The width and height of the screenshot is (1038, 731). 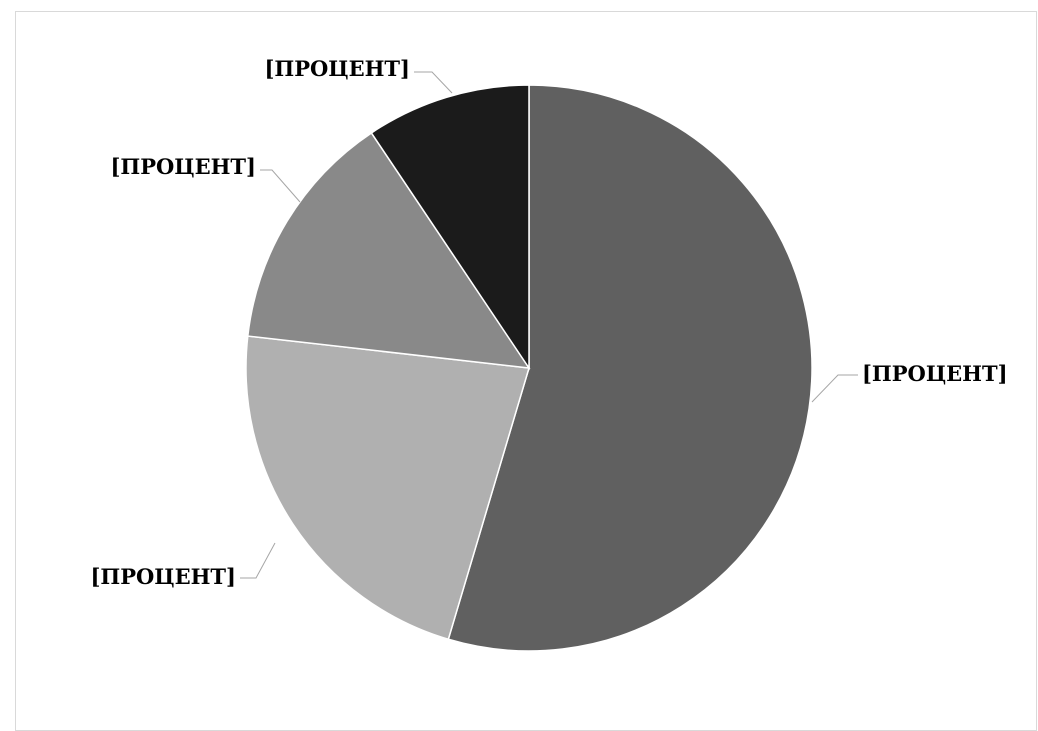 I want to click on data-label-2: [ПРОЦЕНТ], so click(x=163, y=576).